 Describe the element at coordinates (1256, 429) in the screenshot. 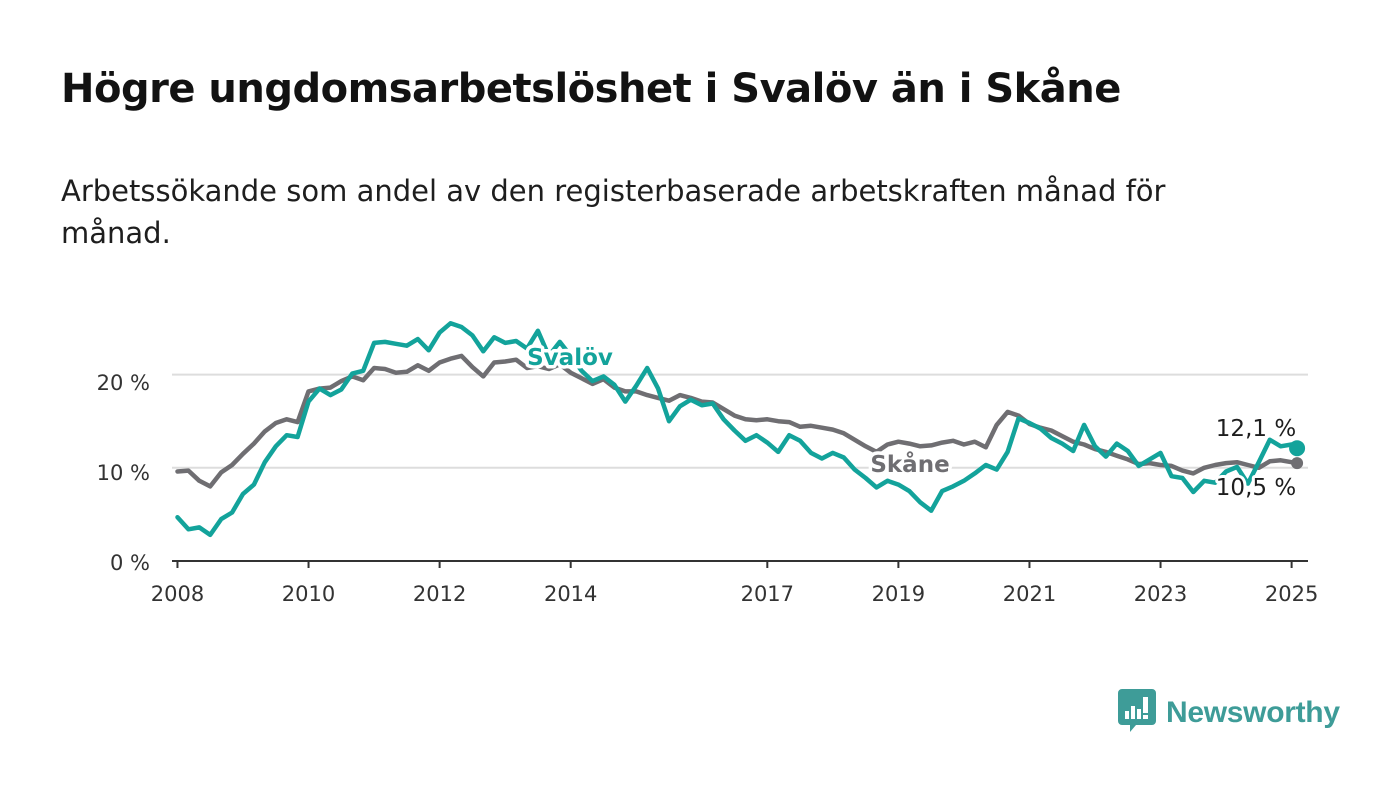

I see `end-value-label-svalov: 12,1 %` at that location.